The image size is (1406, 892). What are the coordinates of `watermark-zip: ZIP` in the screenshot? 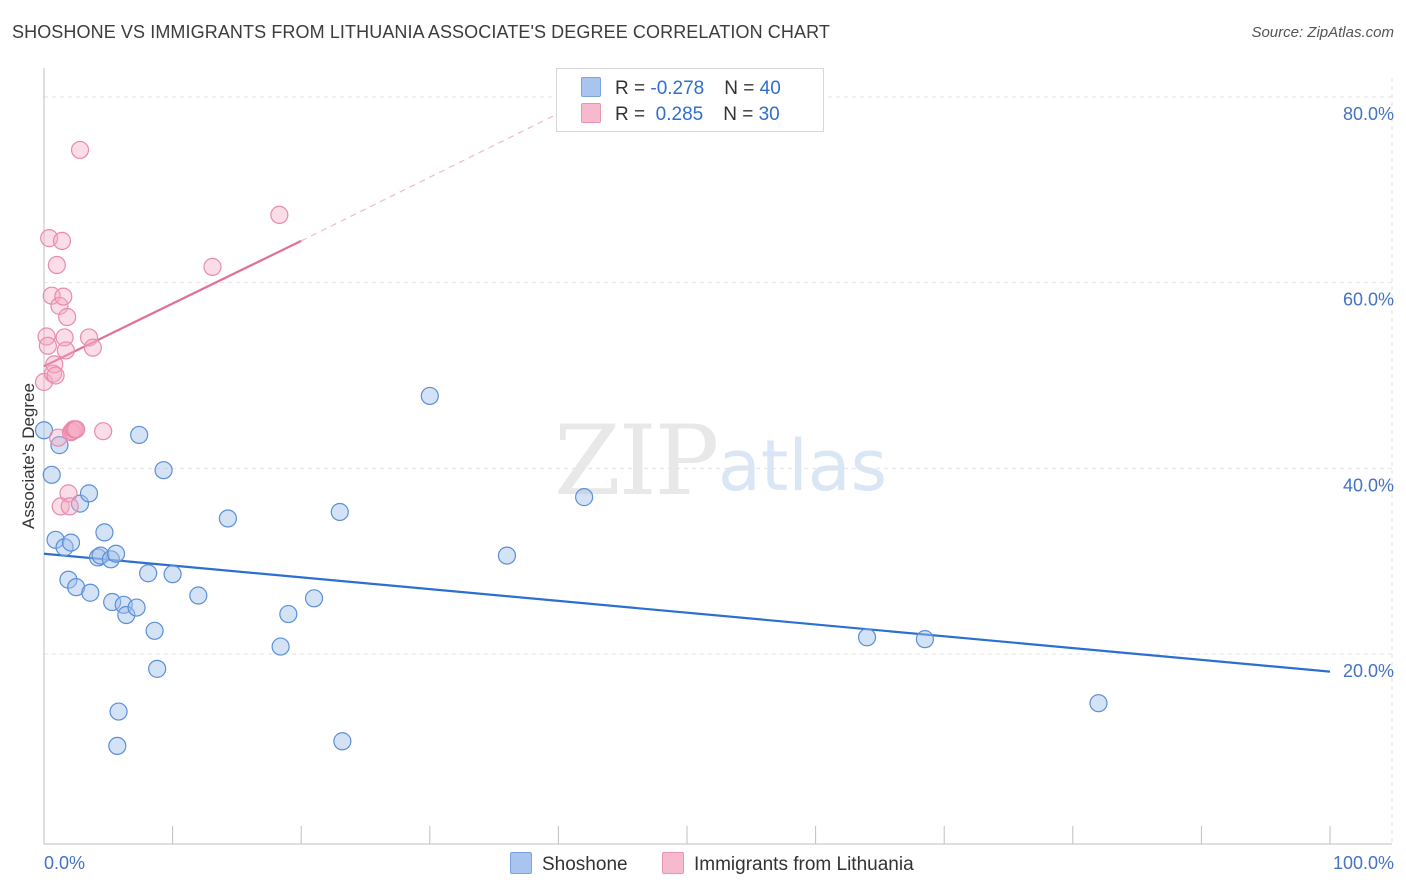 It's located at (635, 461).